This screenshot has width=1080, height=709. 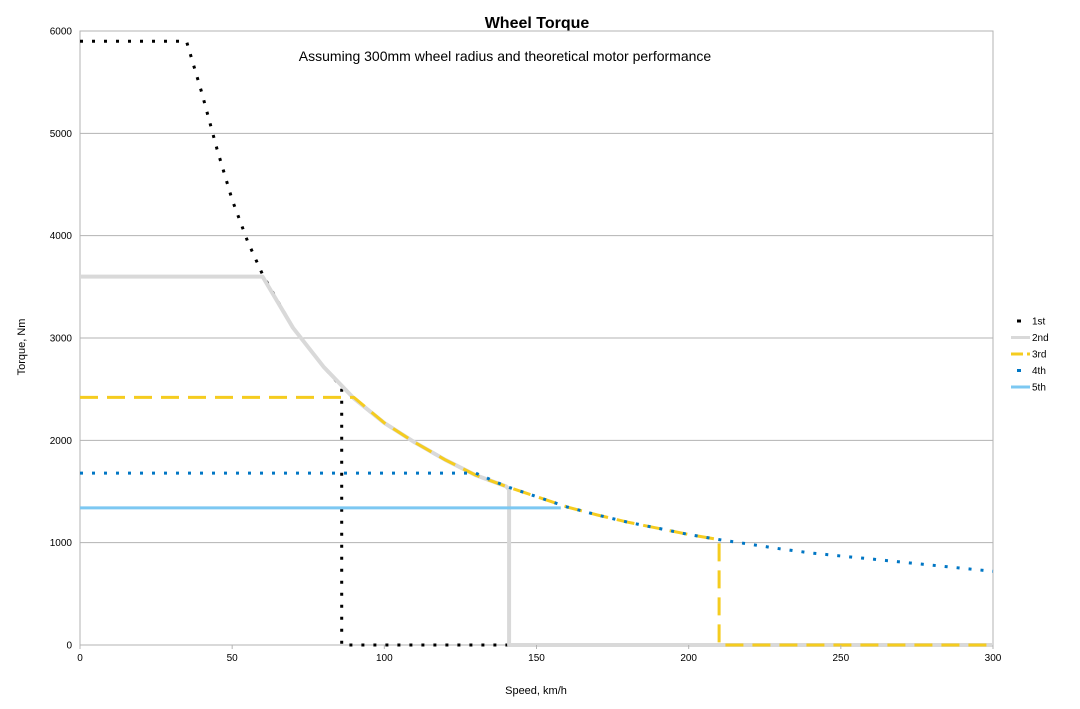 I want to click on y-tick-label: 6000, so click(x=61, y=32).